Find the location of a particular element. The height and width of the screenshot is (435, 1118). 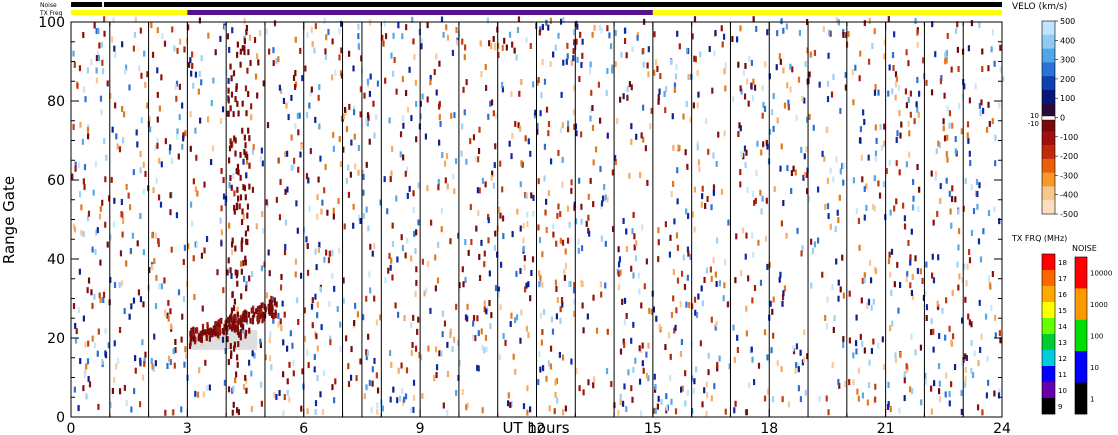

x-tick-label: 12 is located at coordinates (537, 428).